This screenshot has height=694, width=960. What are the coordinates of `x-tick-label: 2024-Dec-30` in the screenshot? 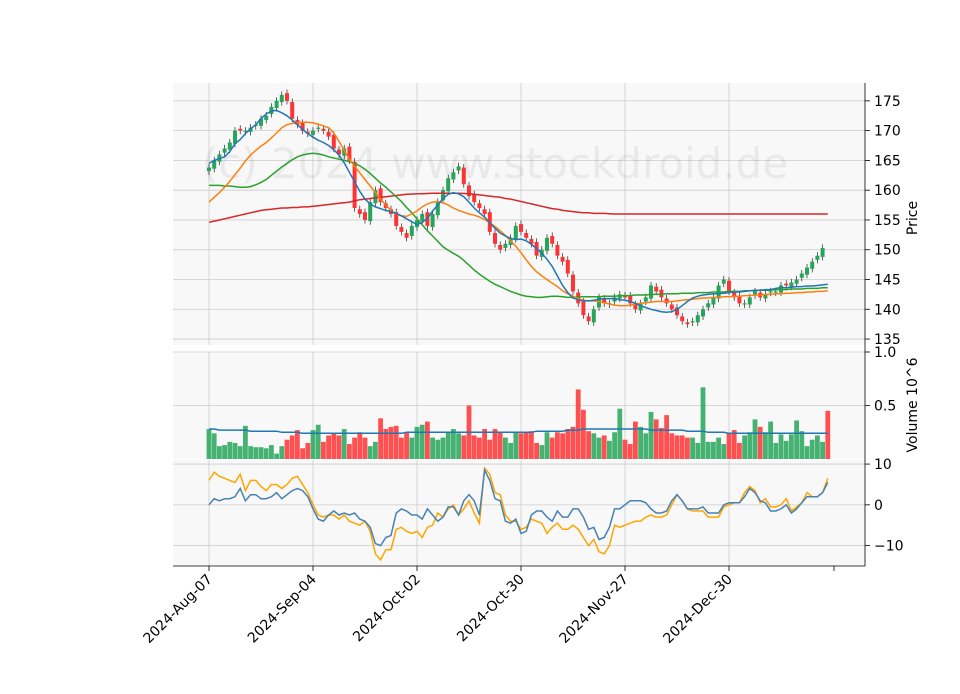 It's located at (697, 609).